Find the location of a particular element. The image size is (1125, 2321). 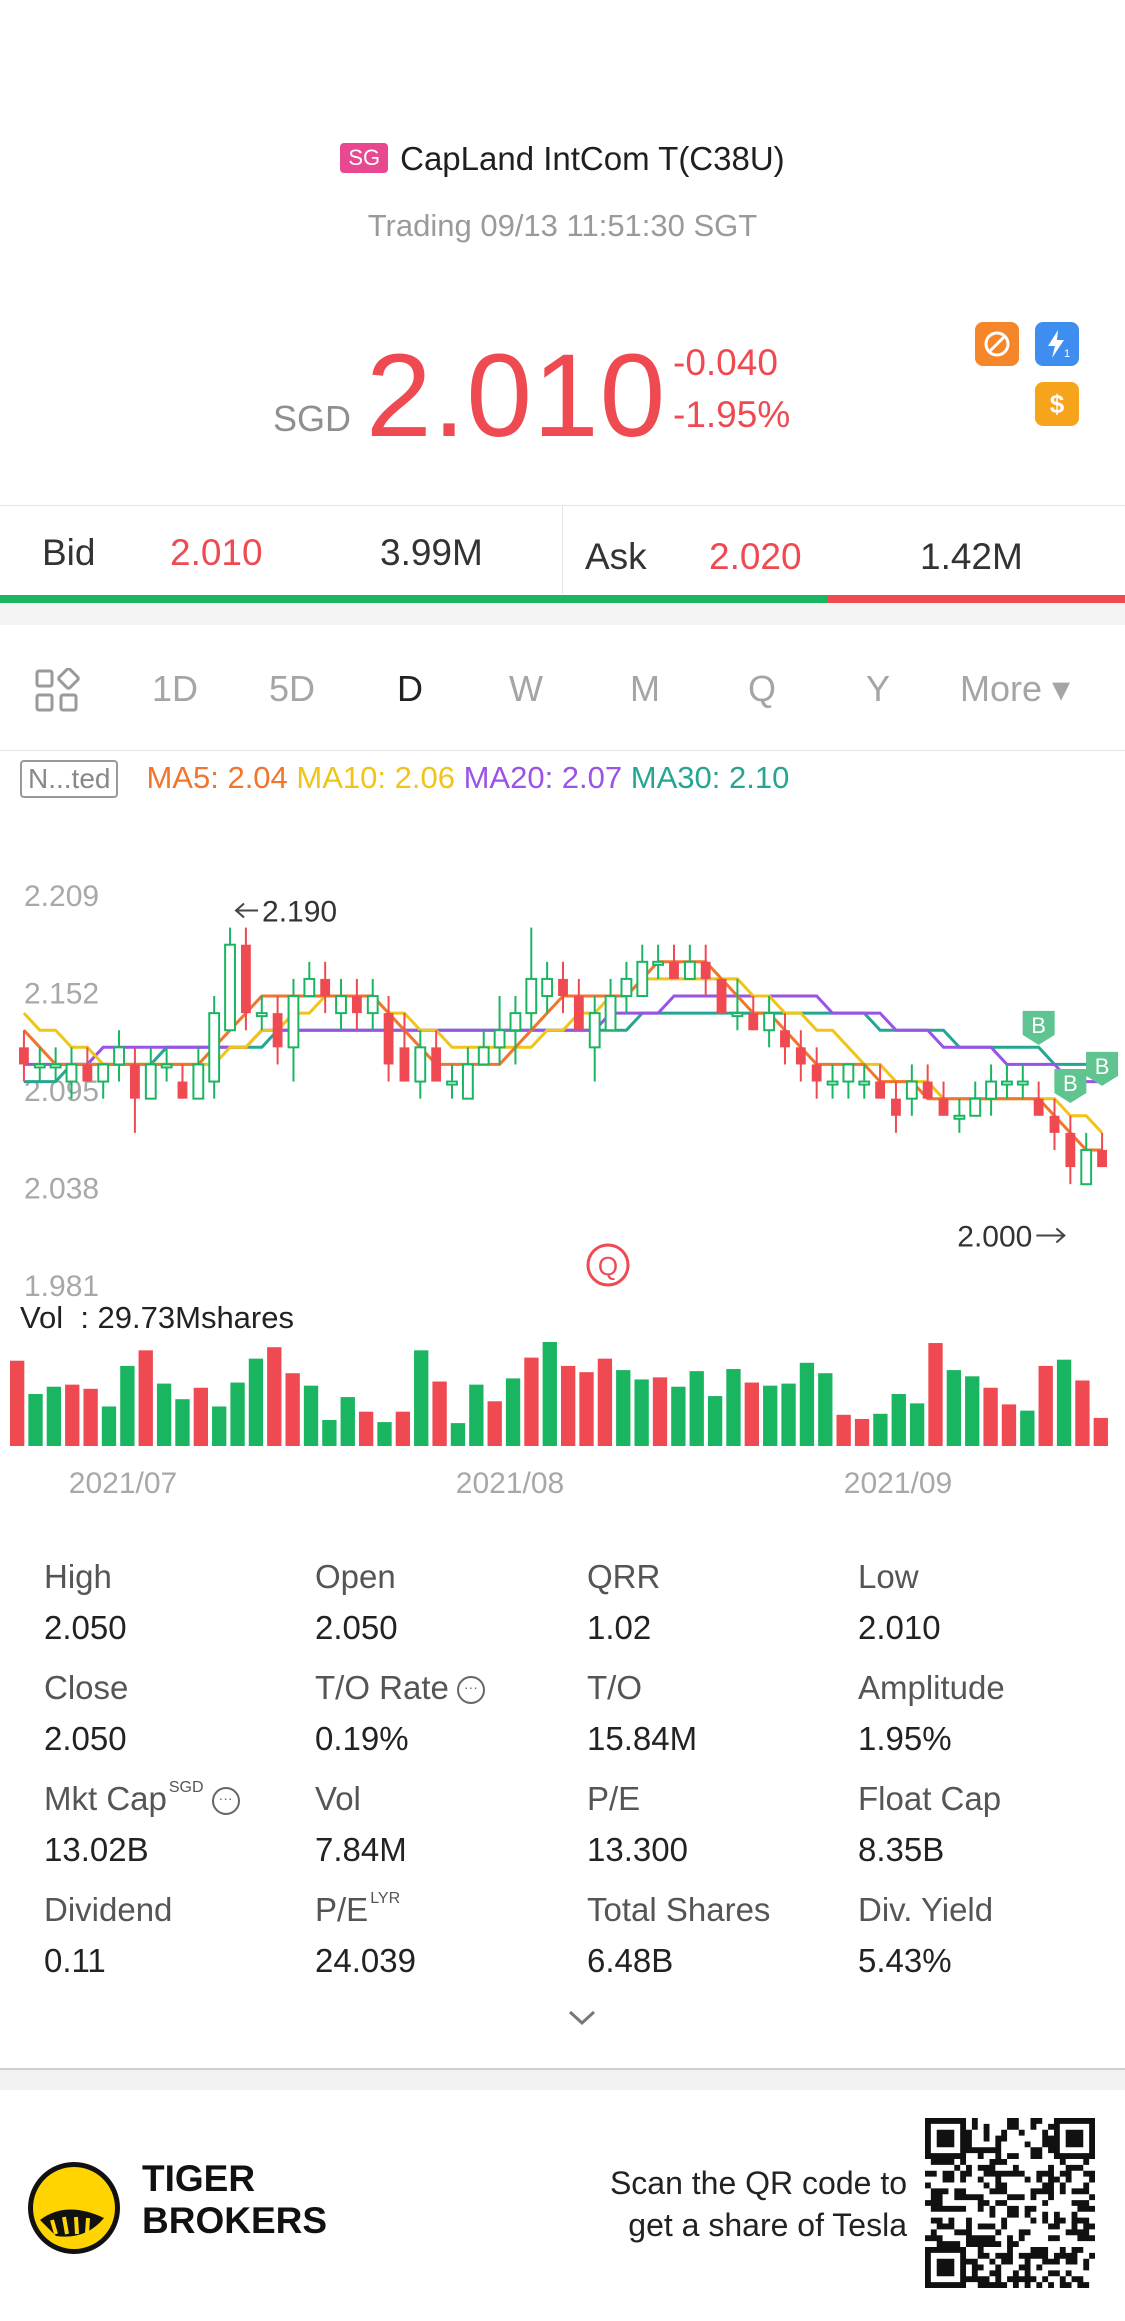

tab-m: M is located at coordinates (645, 688).